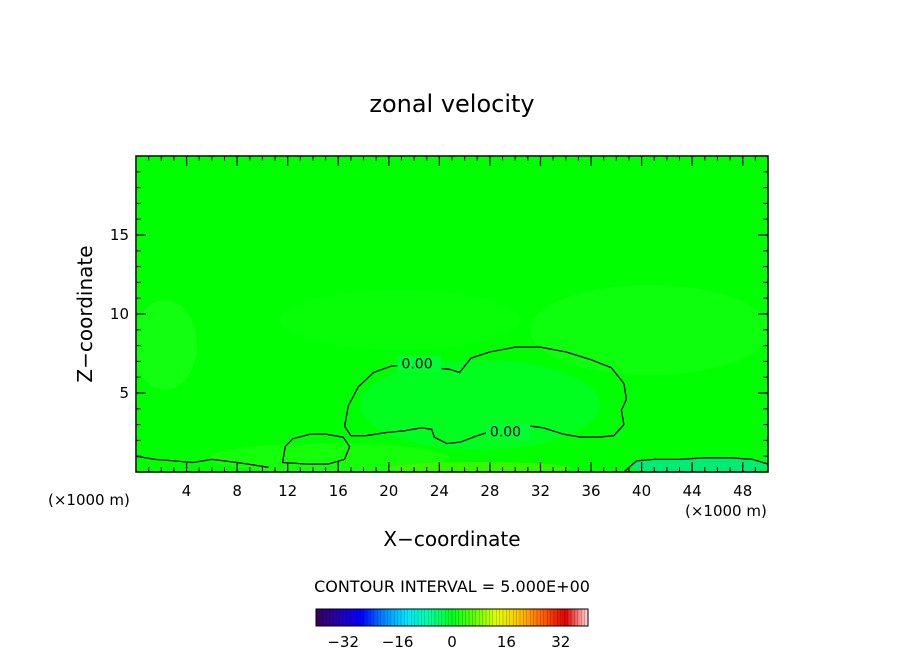 The height and width of the screenshot is (654, 904). What do you see at coordinates (489, 491) in the screenshot?
I see `x-tick-label: 28` at bounding box center [489, 491].